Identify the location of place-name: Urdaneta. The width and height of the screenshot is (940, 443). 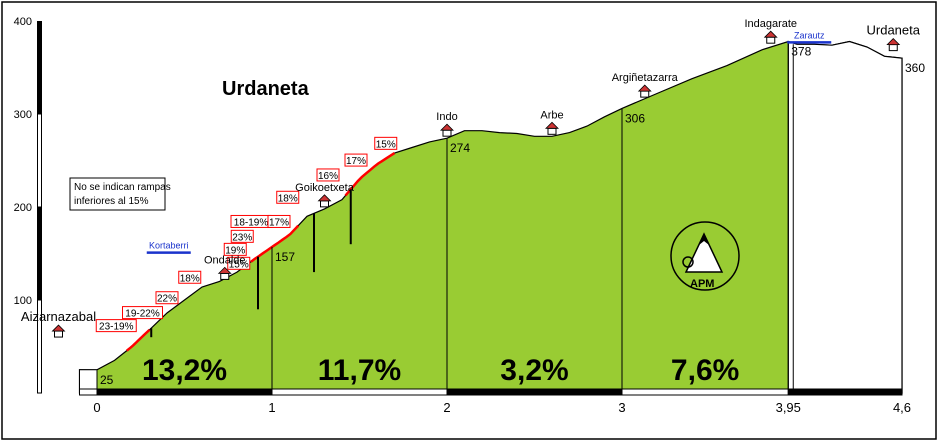
(894, 30).